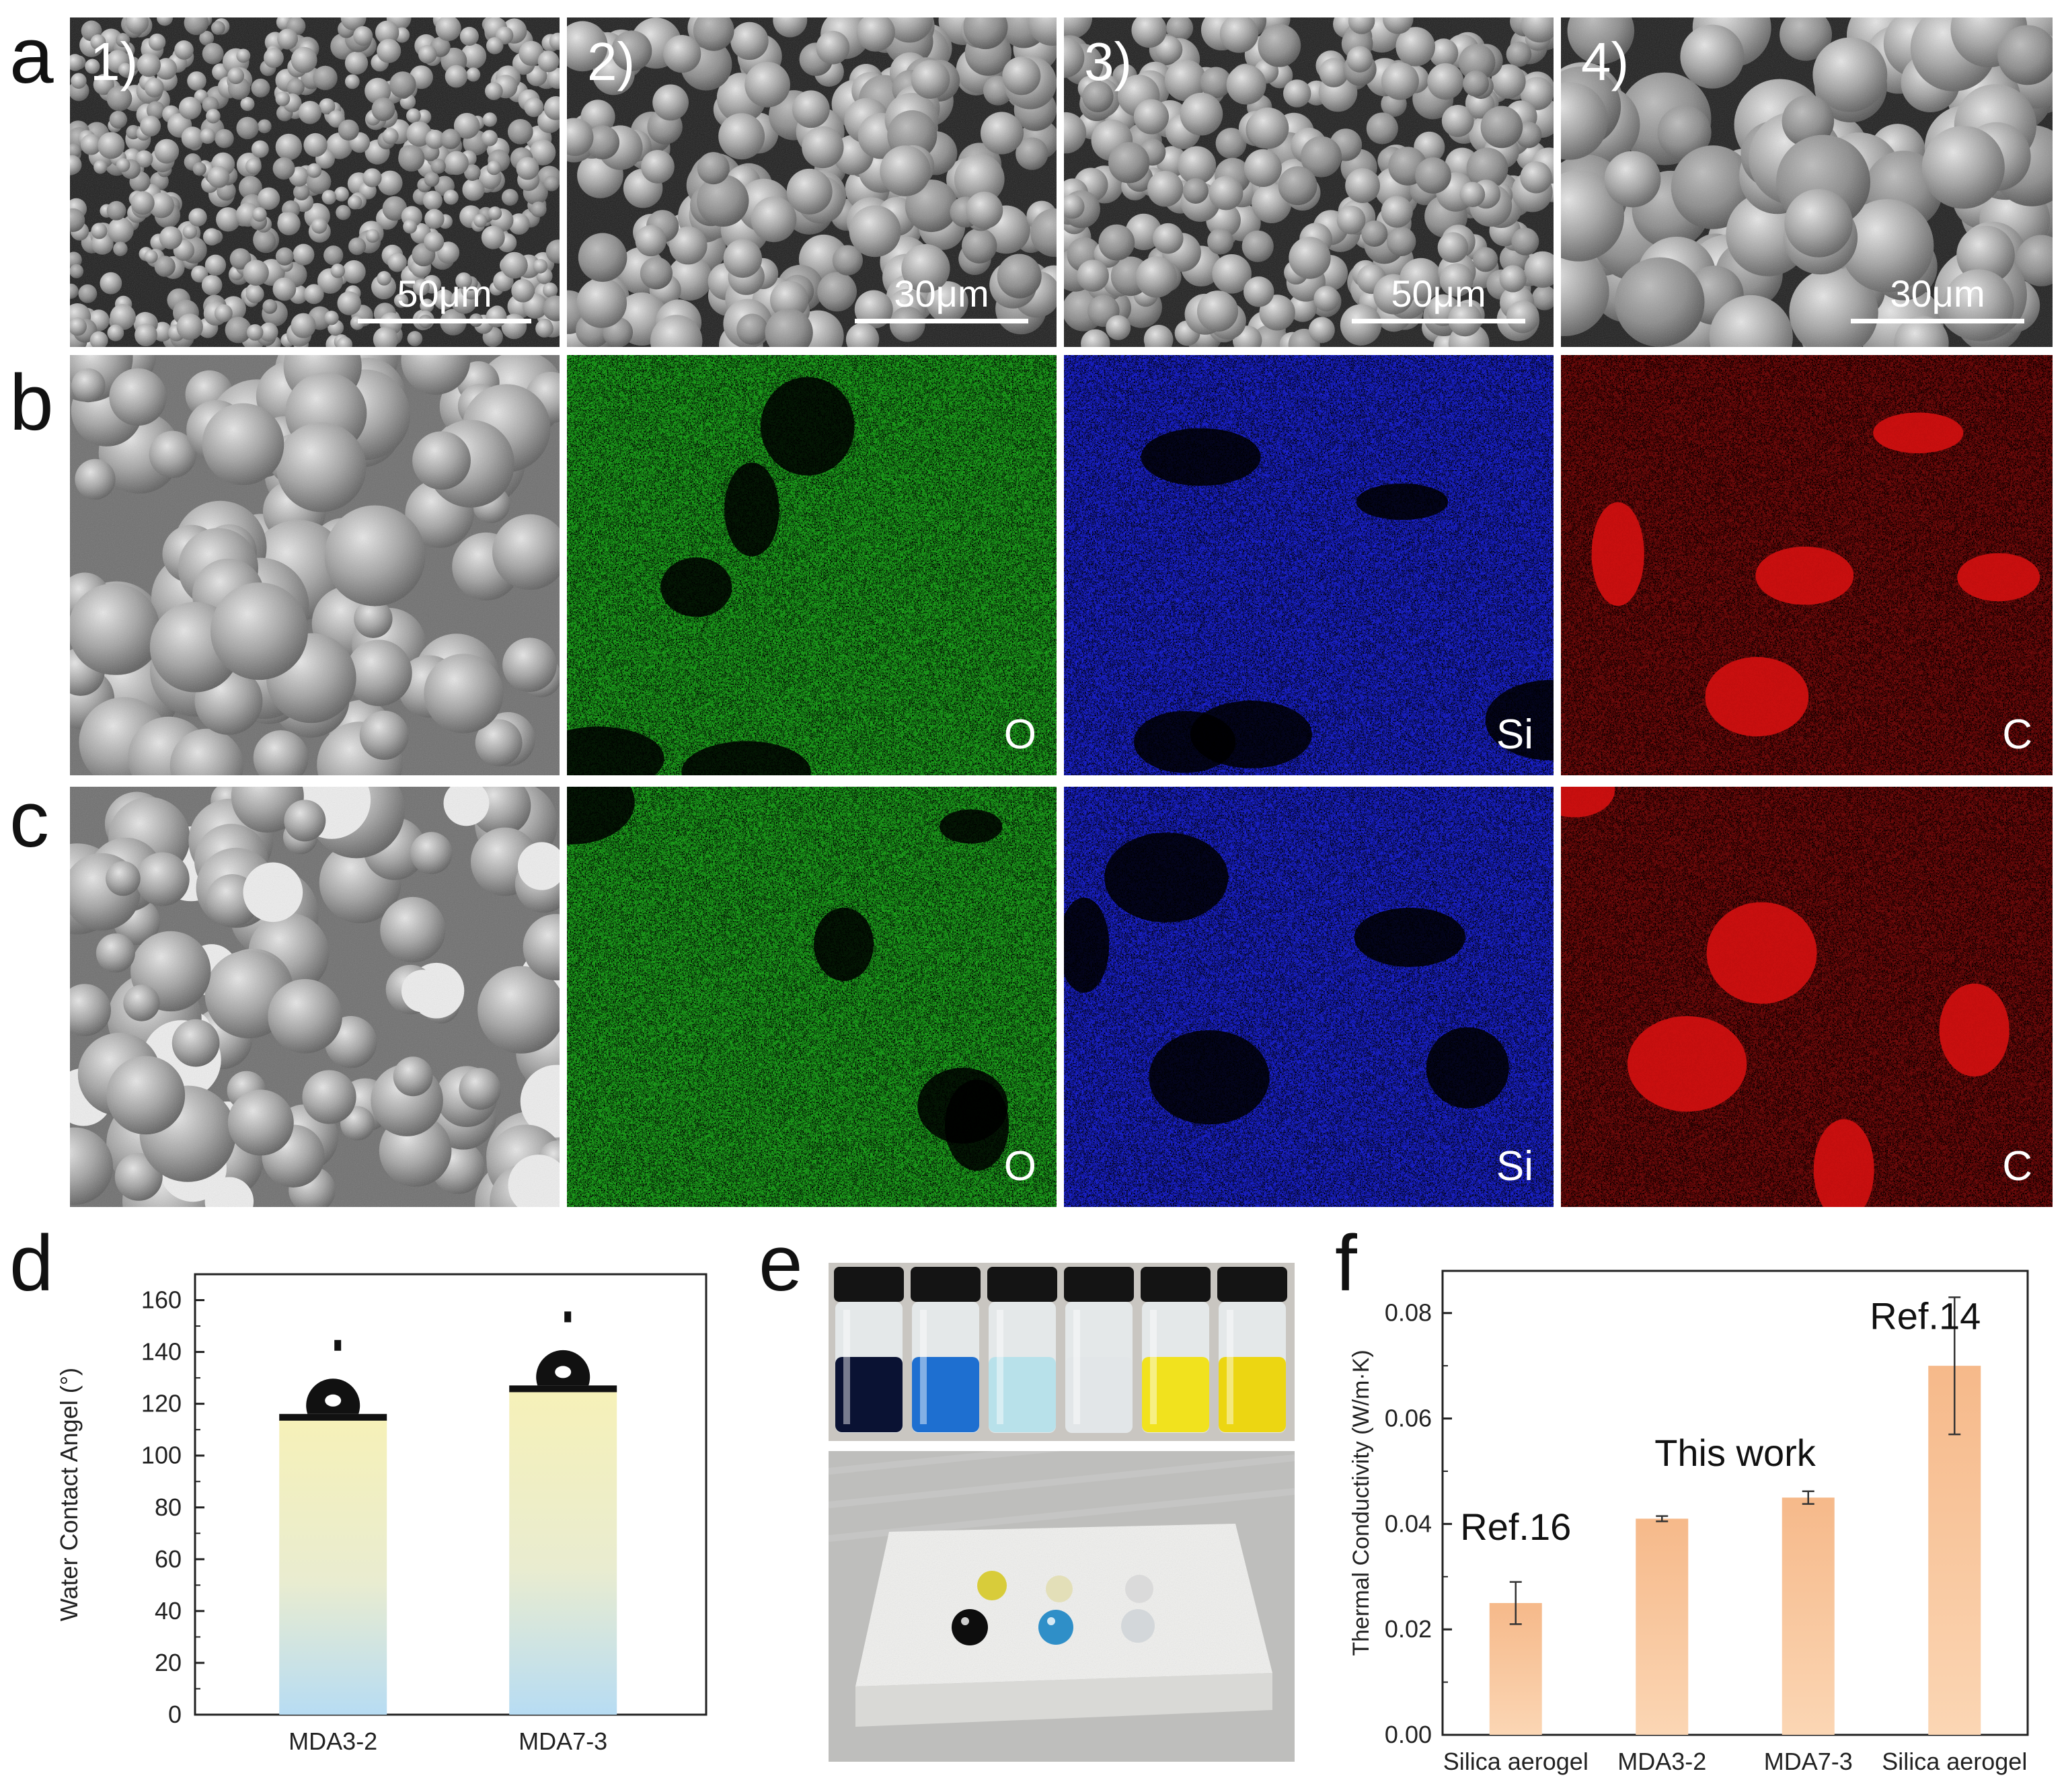 The height and width of the screenshot is (1792, 2066). What do you see at coordinates (161, 1455) in the screenshot?
I see `y-tick-label: 100` at bounding box center [161, 1455].